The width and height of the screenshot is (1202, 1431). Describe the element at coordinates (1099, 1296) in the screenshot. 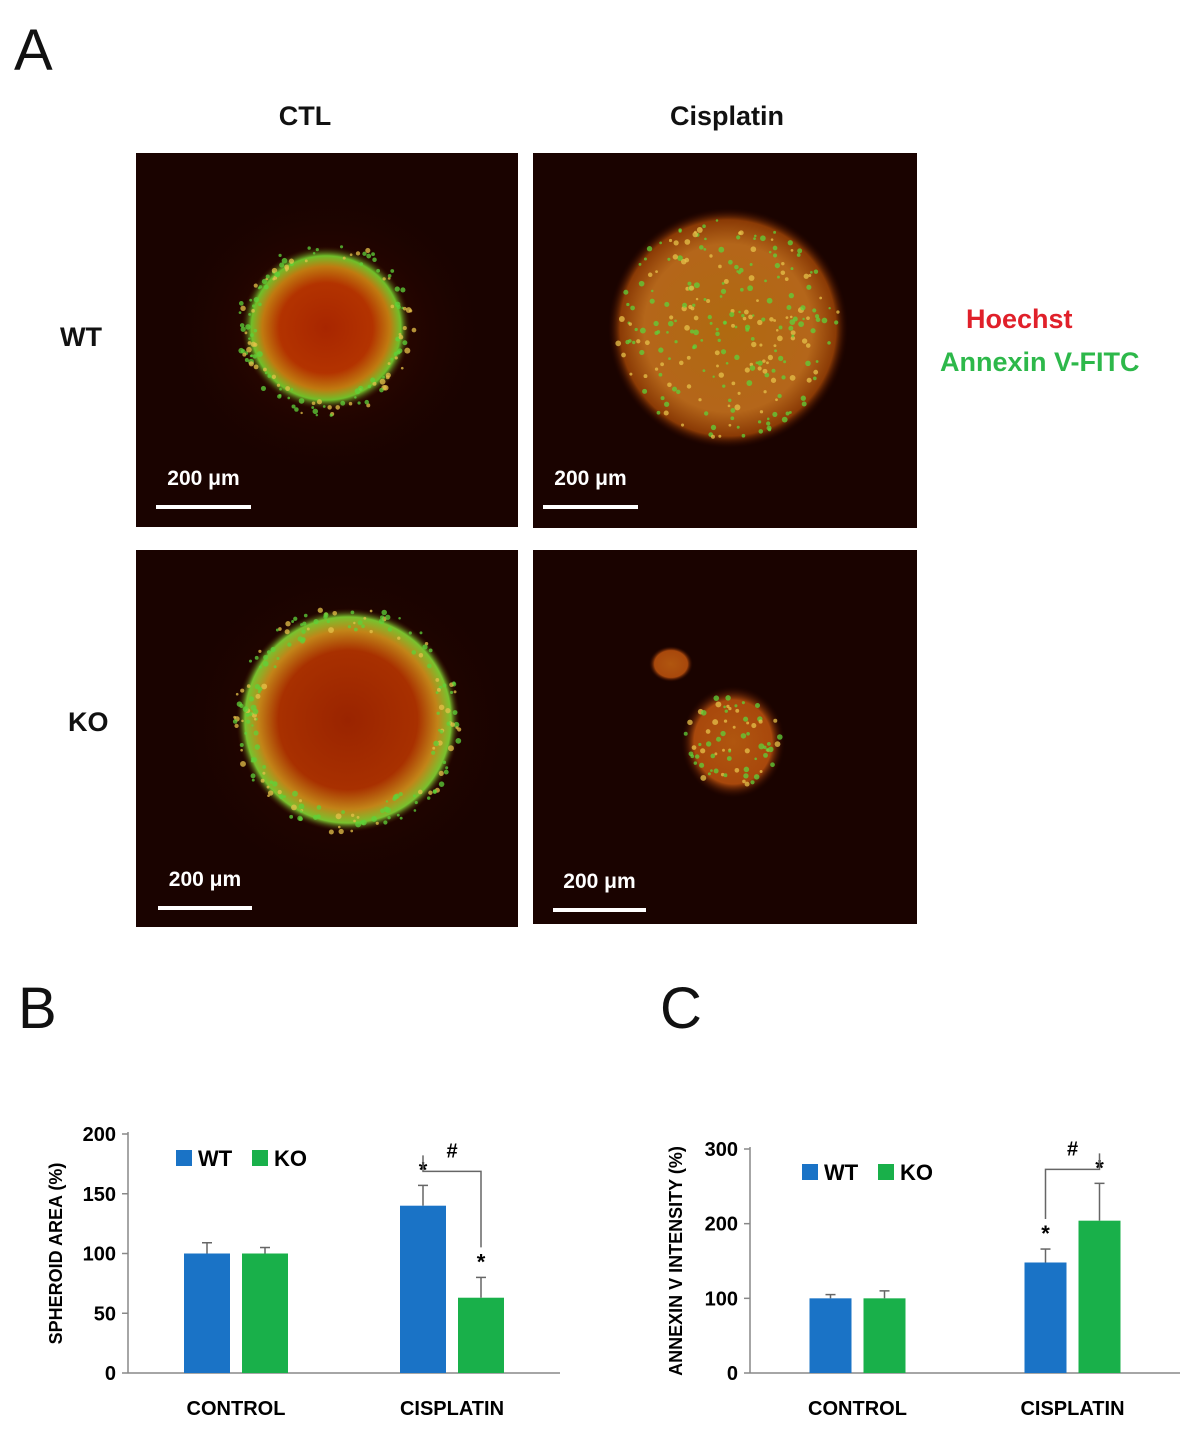

I see `bar-ko-cisplatin` at that location.